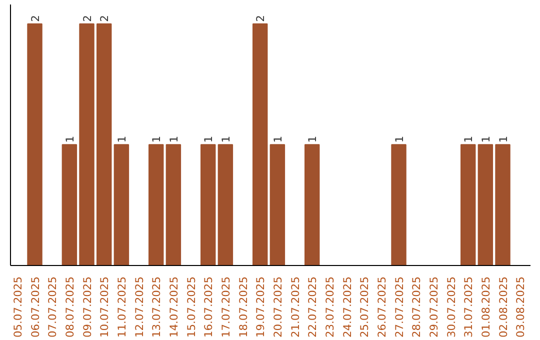 The width and height of the screenshot is (540, 340). I want to click on x-tick-label: 08.07.2025, so click(69, 307).